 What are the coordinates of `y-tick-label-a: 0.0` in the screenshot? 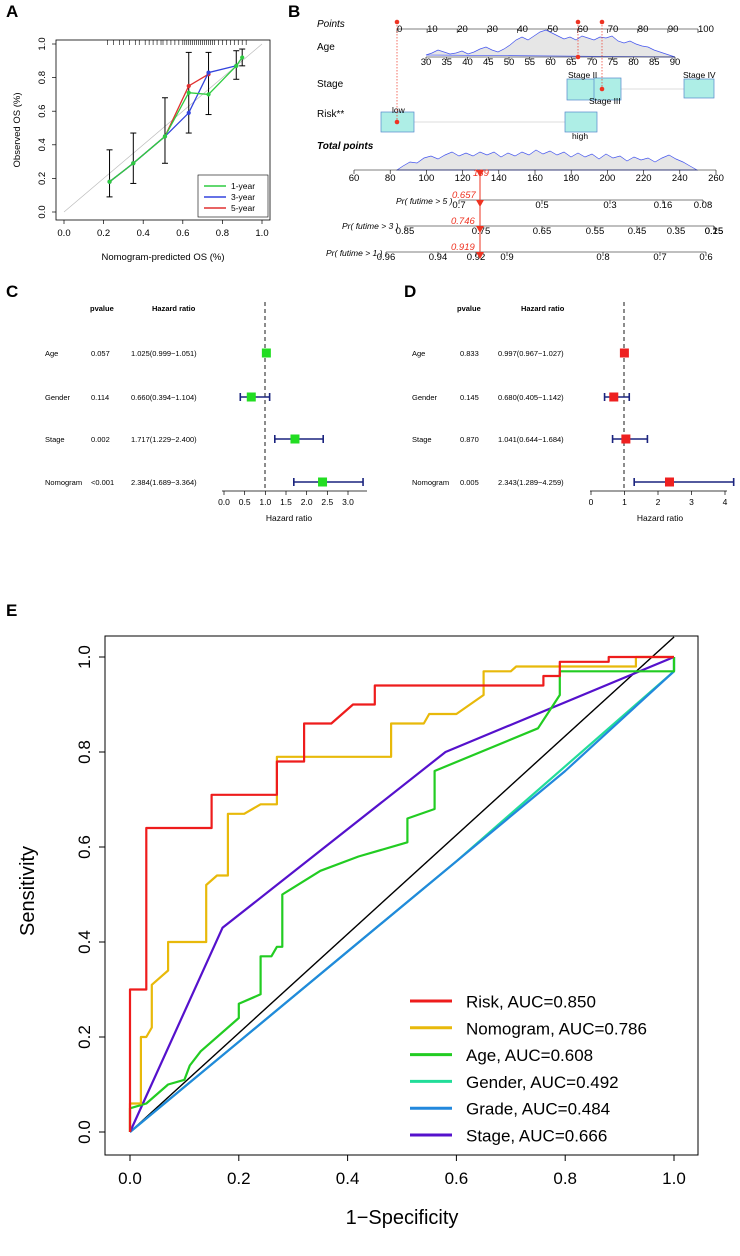 It's located at (42, 211).